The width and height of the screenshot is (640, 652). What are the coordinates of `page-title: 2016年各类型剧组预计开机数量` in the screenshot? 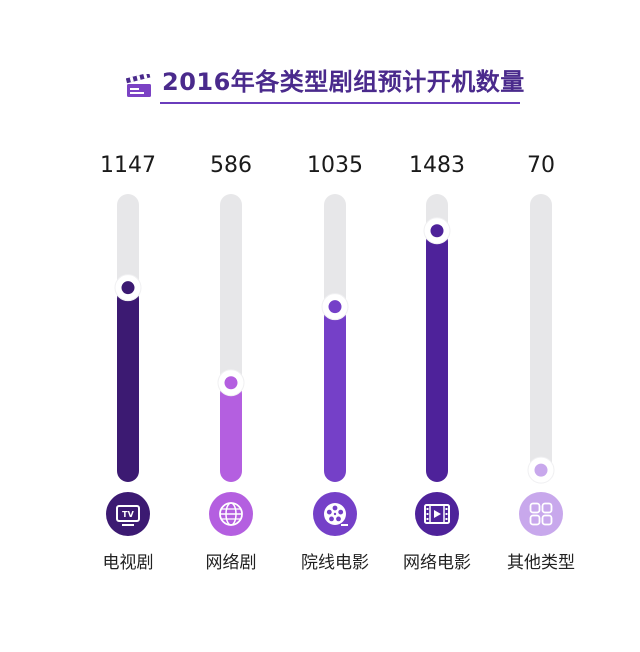 It's located at (343, 82).